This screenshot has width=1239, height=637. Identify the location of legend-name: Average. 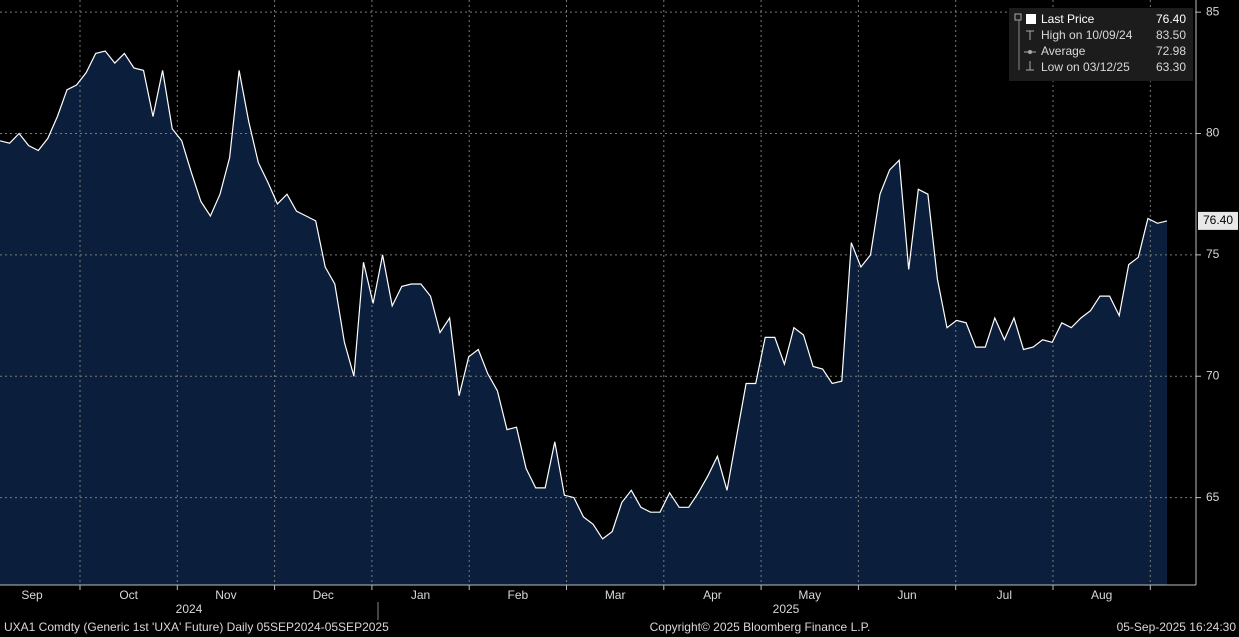
(1063, 51).